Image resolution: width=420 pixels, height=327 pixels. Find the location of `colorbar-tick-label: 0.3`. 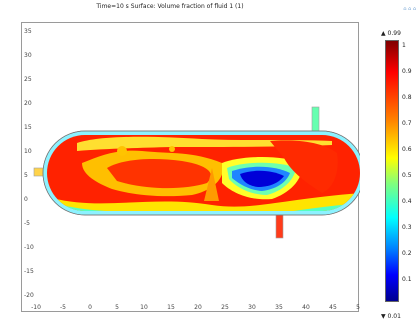

colorbar-tick-label: 0.3 is located at coordinates (407, 227).